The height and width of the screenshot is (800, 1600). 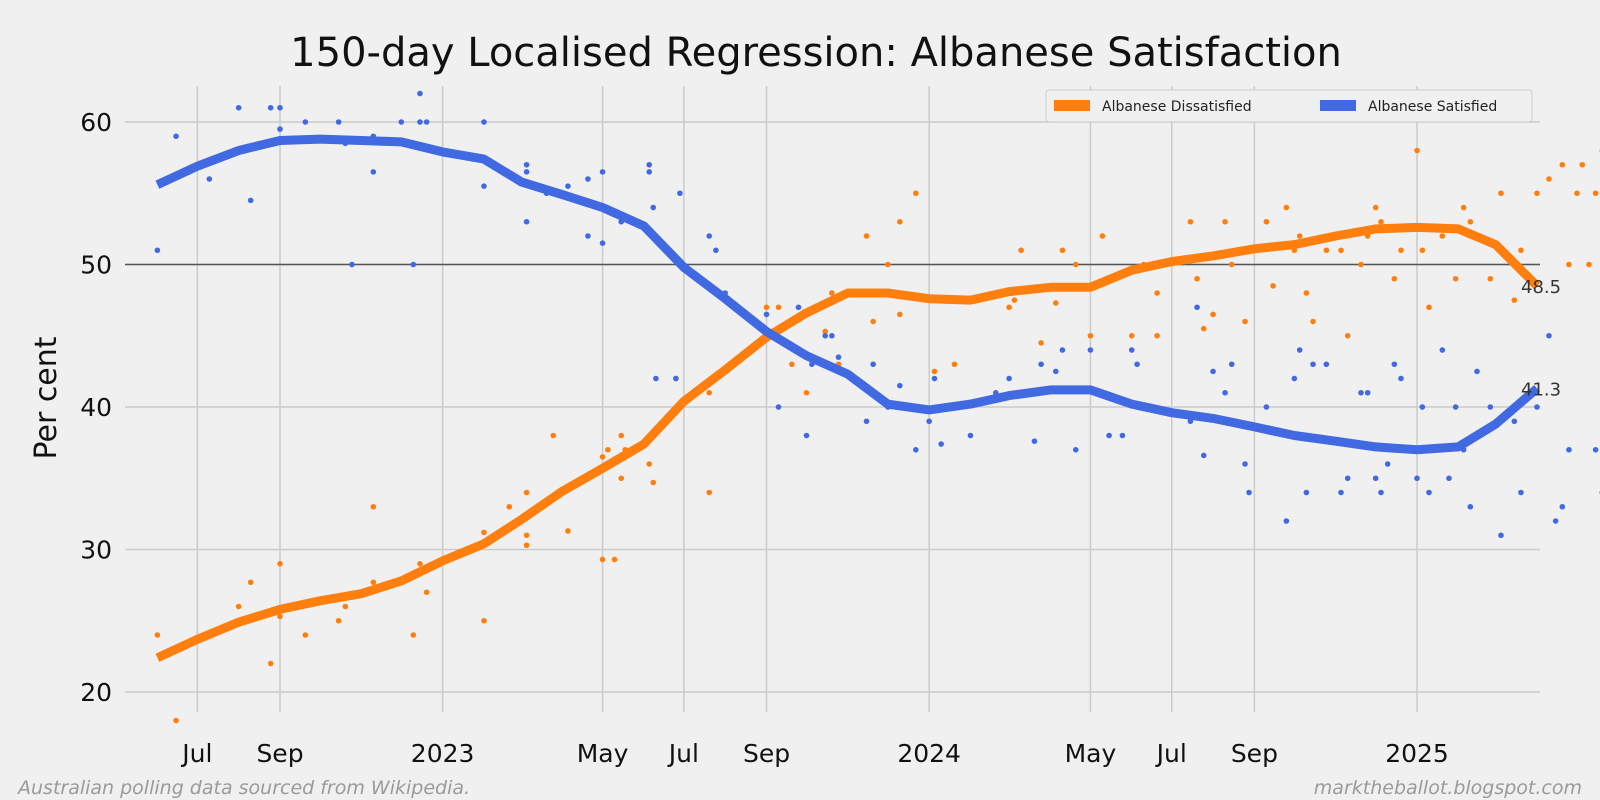 I want to click on legend-label-satisfied: Albanese Satisfied, so click(x=1432, y=107).